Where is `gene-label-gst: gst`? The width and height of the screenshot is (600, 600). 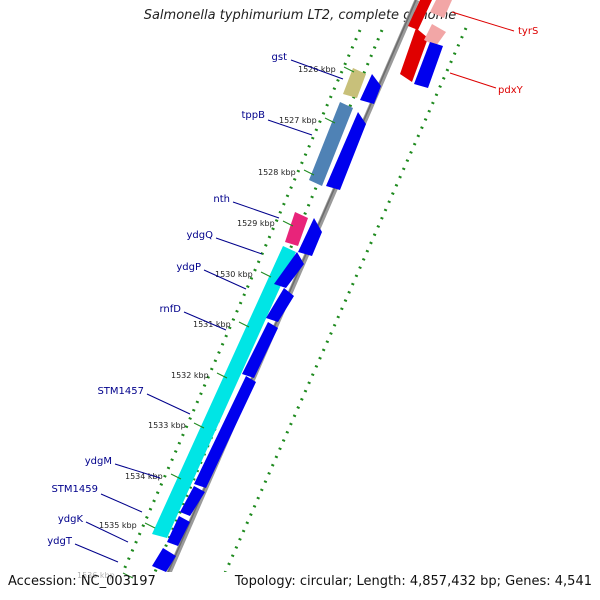 gene-label-gst: gst is located at coordinates (280, 57).